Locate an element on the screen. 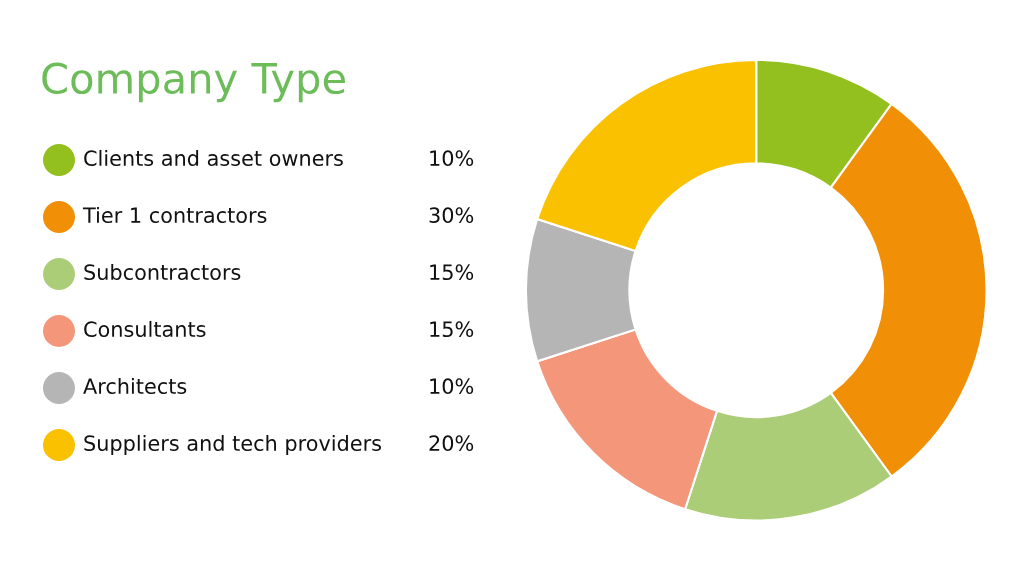 The height and width of the screenshot is (569, 1024). data-label: 20% is located at coordinates (451, 443).